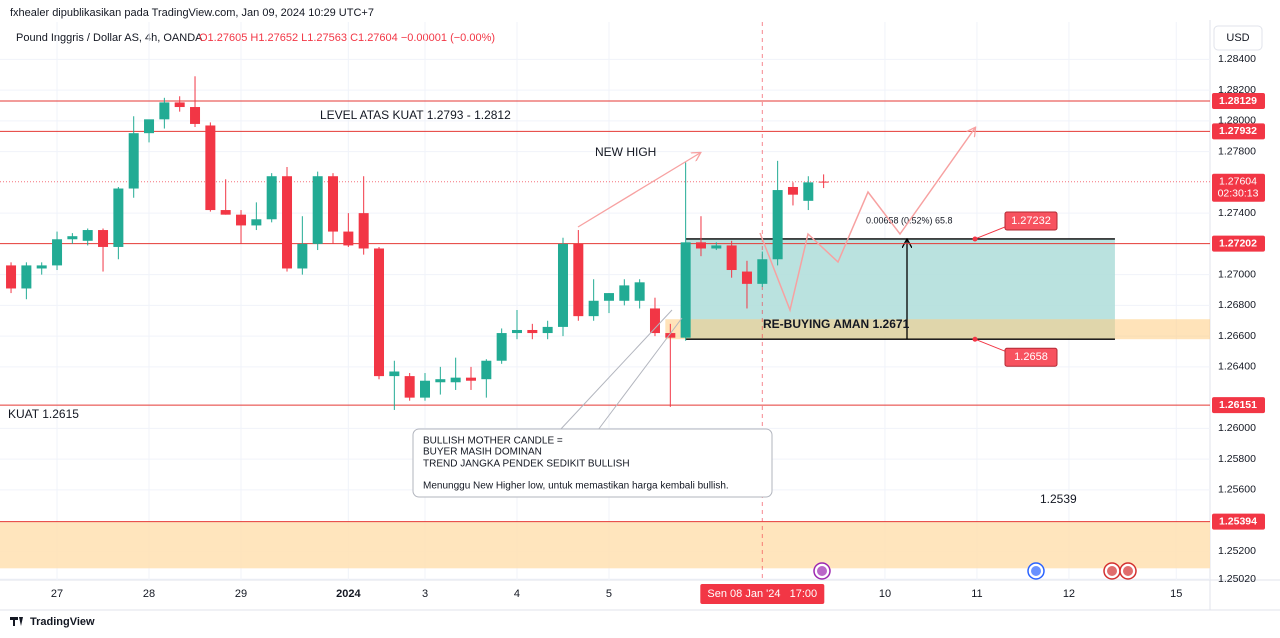  I want to click on x-tick-label: 11, so click(976, 594).